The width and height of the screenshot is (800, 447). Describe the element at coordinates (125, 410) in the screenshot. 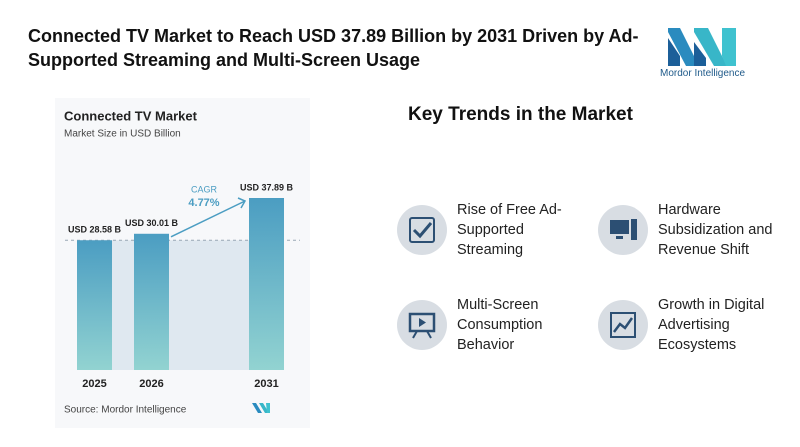

I see `source: Source: Mordor Intelligence` at that location.